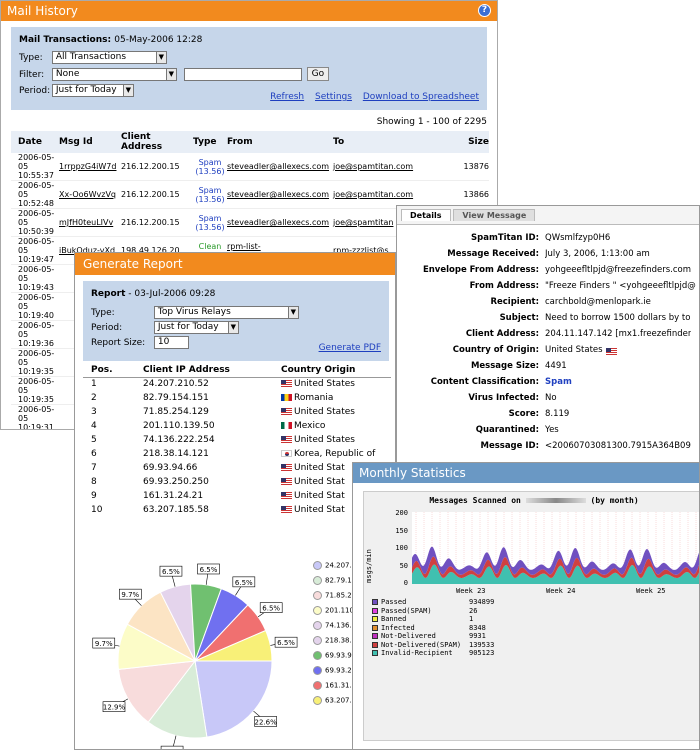 The image size is (700, 750). Describe the element at coordinates (504, 366) in the screenshot. I see `detail-label: Message Size:` at that location.